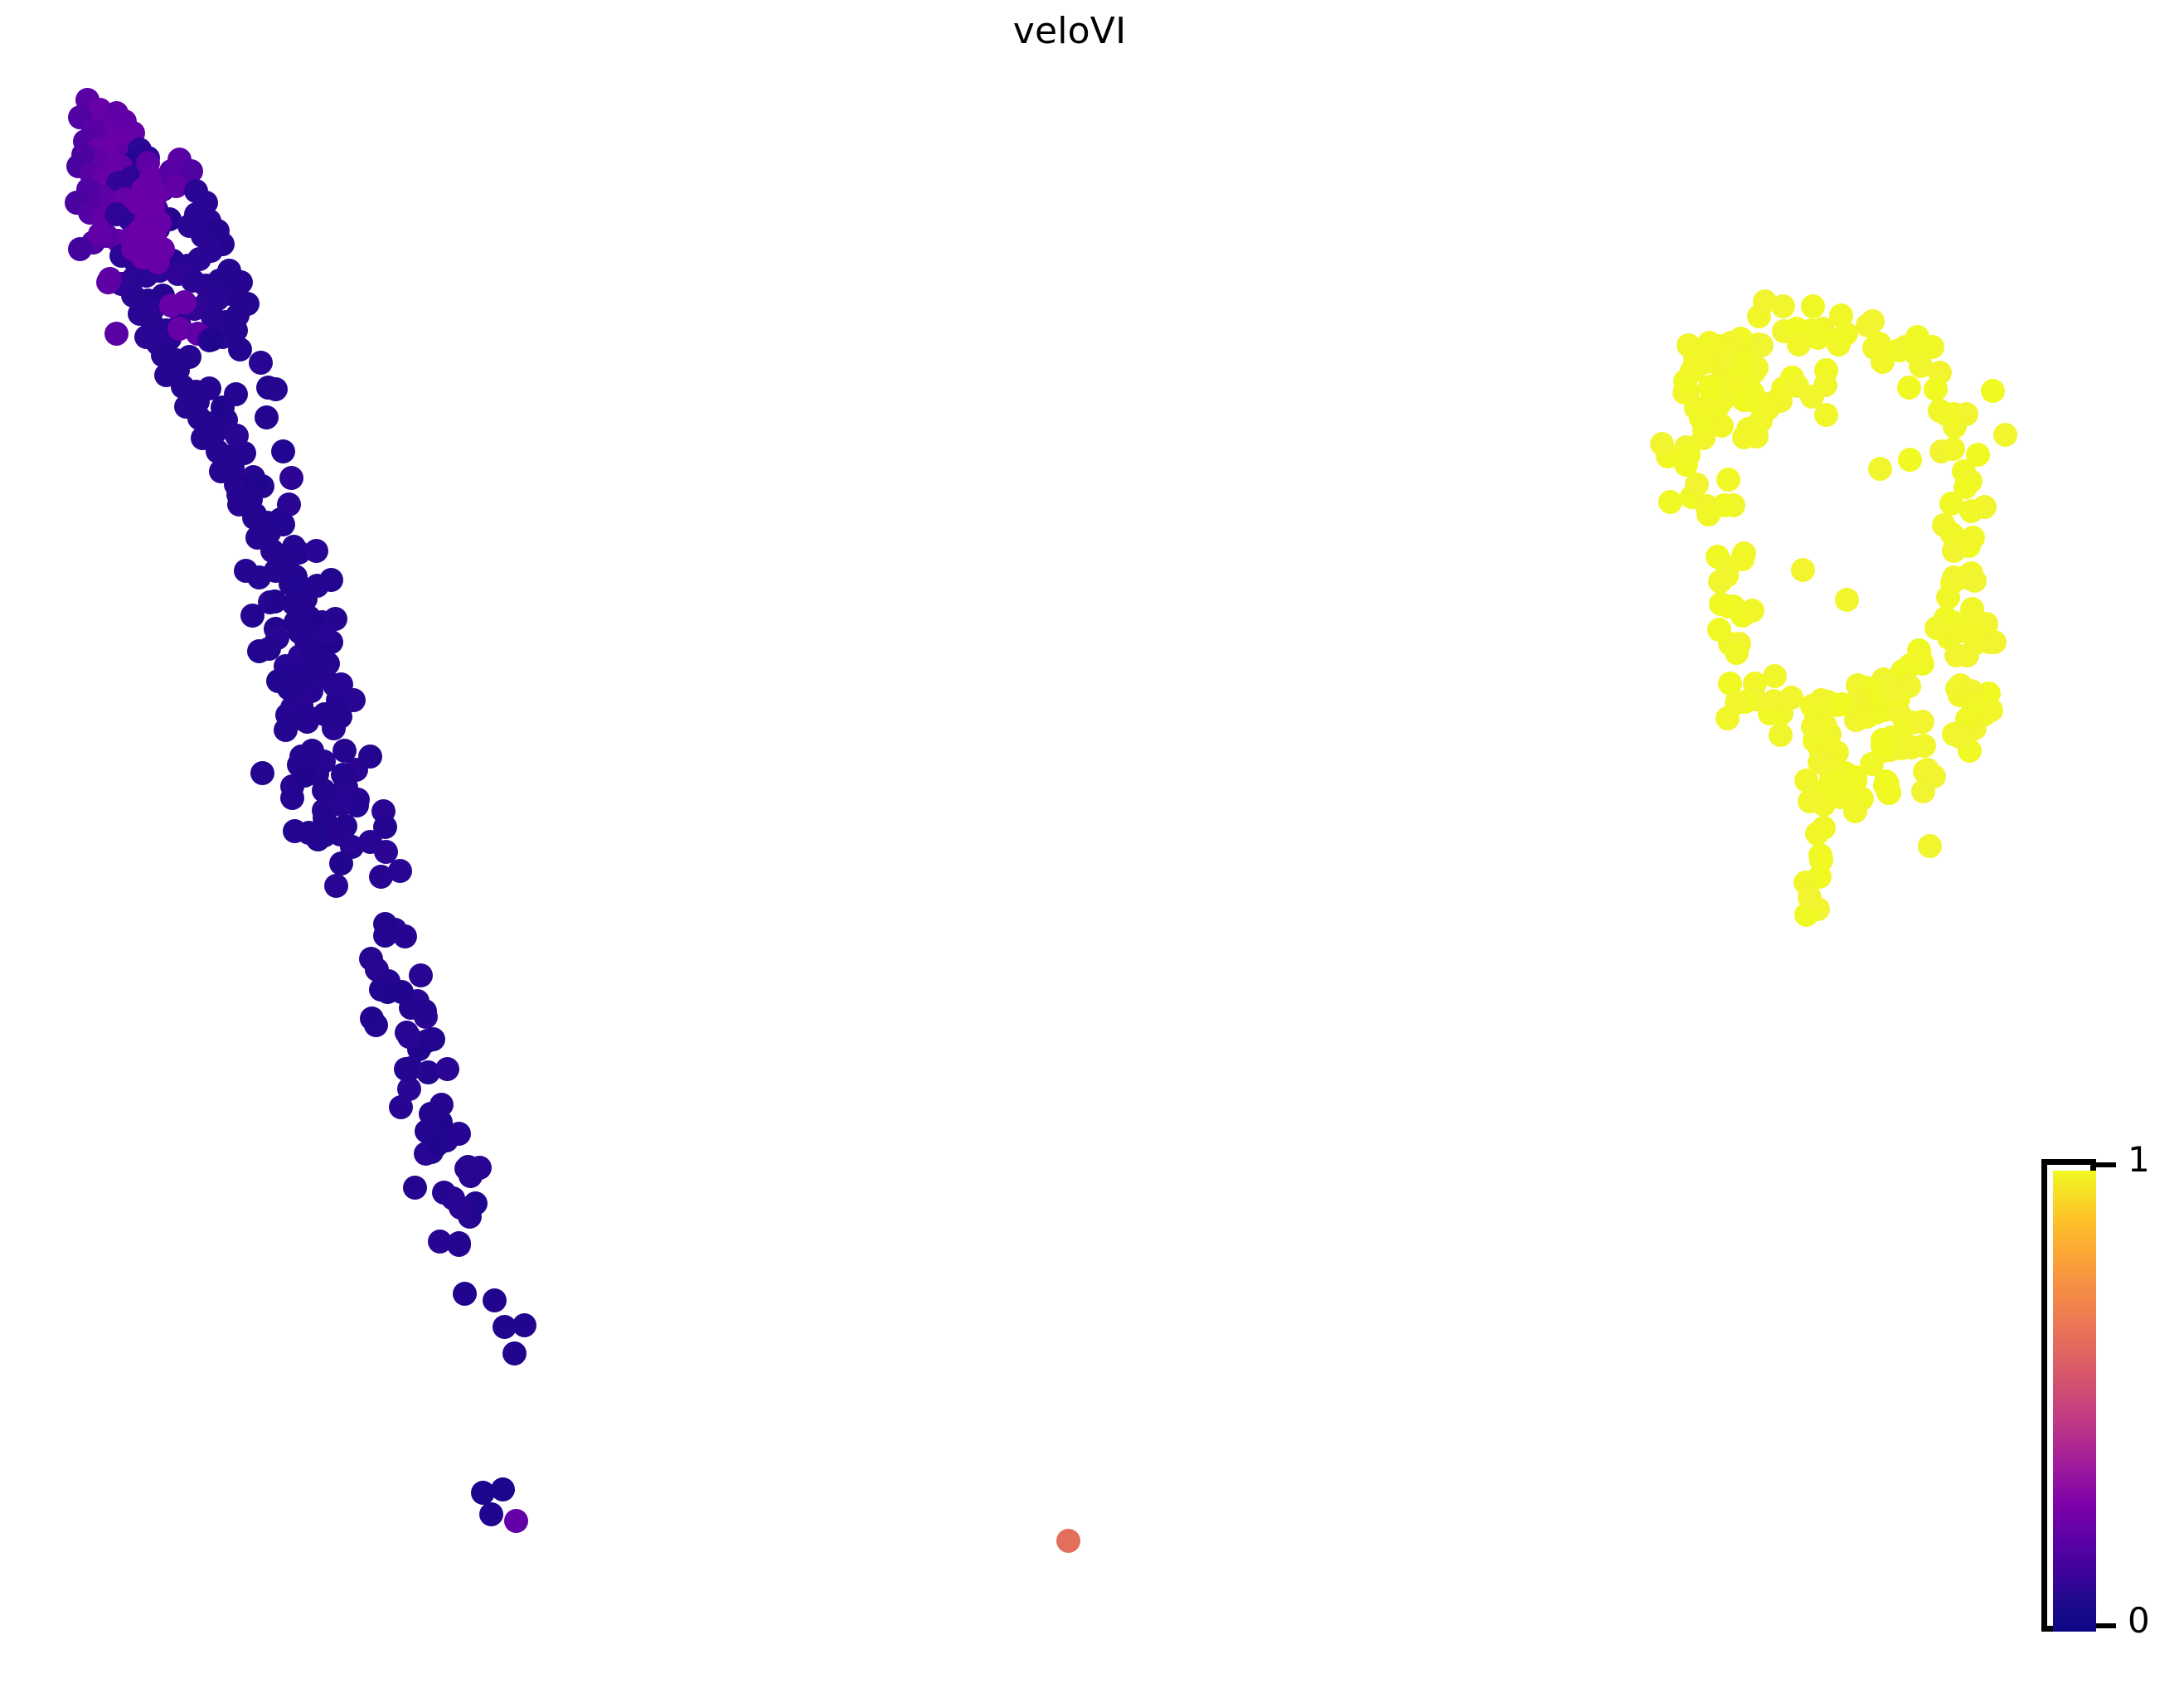 This screenshot has width=2184, height=1688. I want to click on colorbar-tick-max, so click(2106, 1164).